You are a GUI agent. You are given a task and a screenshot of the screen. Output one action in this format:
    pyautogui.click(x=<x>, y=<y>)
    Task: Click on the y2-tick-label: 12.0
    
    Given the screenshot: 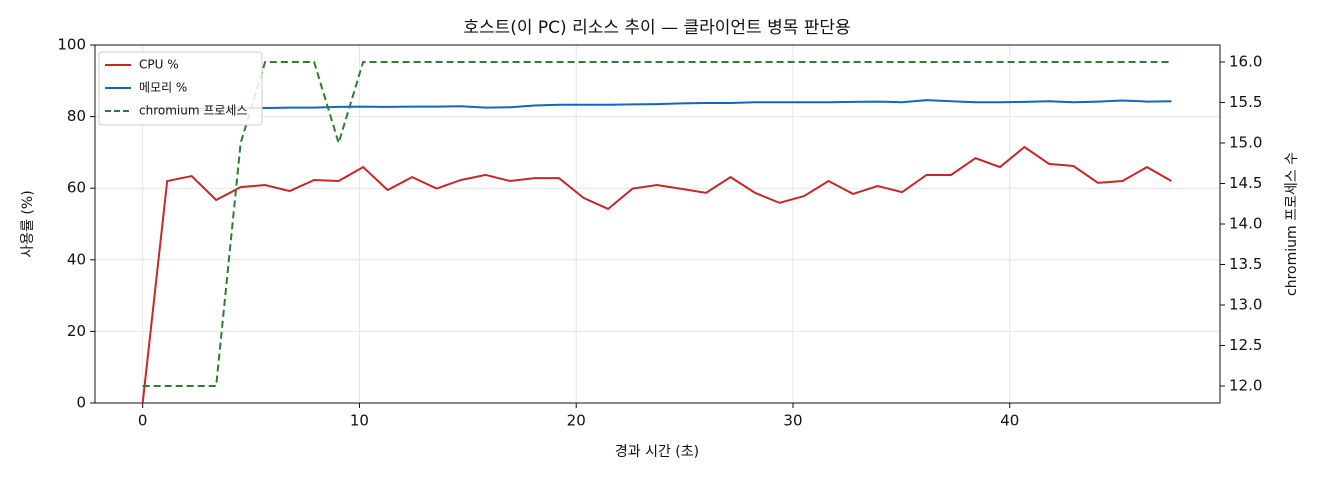 What is the action you would take?
    pyautogui.click(x=1245, y=385)
    